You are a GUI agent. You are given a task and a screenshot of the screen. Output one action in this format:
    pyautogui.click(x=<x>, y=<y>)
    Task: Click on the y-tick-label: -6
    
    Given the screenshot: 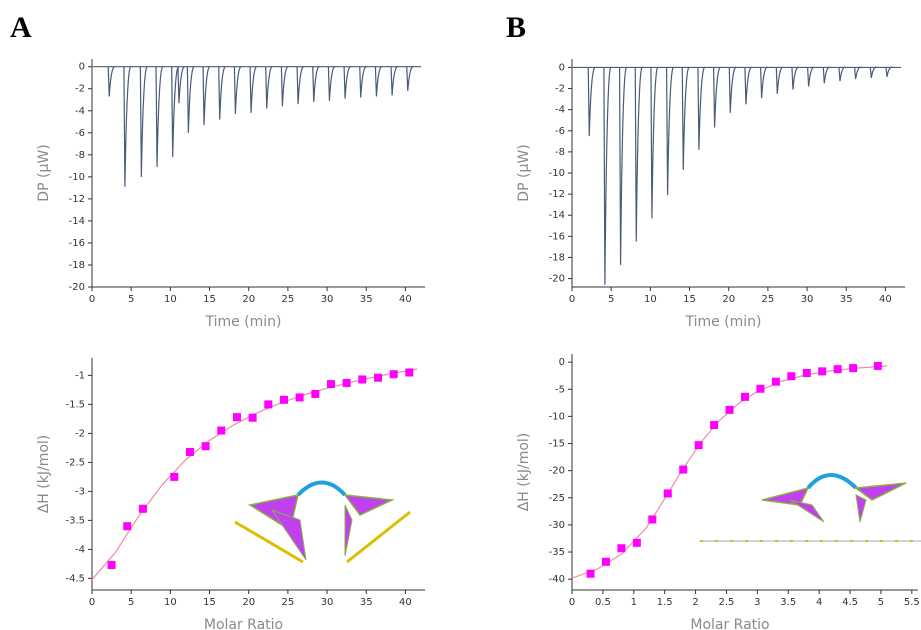 What is the action you would take?
    pyautogui.click(x=80, y=133)
    